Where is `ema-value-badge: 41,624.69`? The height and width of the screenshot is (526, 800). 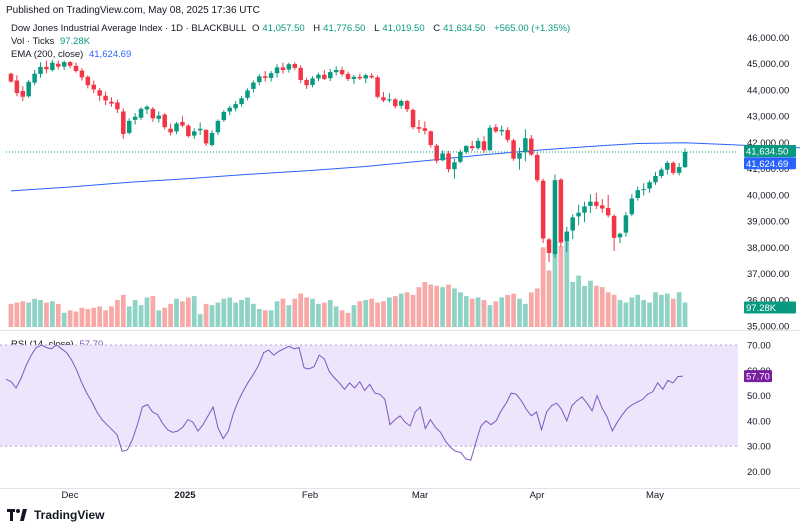 ema-value-badge: 41,624.69 is located at coordinates (767, 164).